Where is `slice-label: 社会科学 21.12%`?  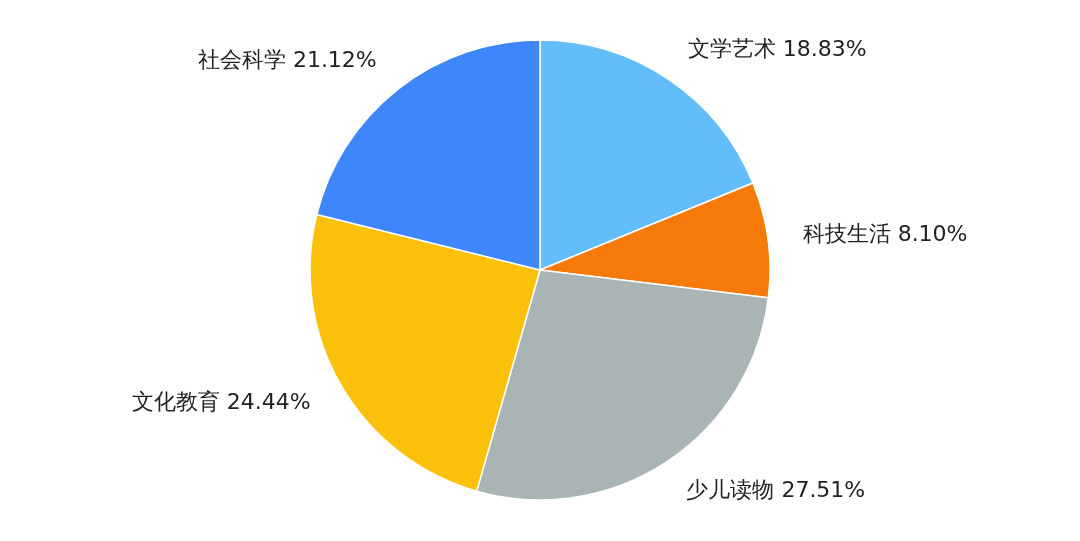 slice-label: 社会科学 21.12% is located at coordinates (287, 60).